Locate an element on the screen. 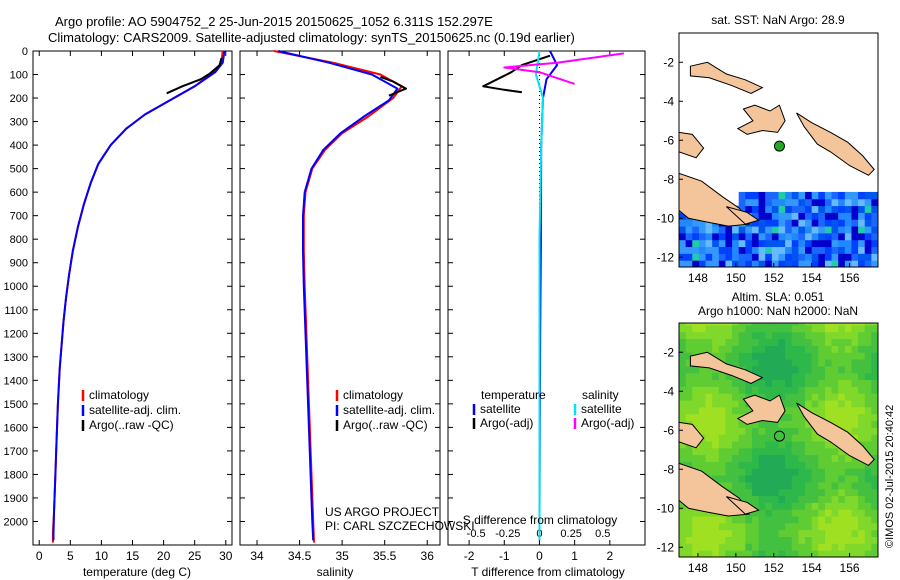  series-s-satellite is located at coordinates (539, 295).